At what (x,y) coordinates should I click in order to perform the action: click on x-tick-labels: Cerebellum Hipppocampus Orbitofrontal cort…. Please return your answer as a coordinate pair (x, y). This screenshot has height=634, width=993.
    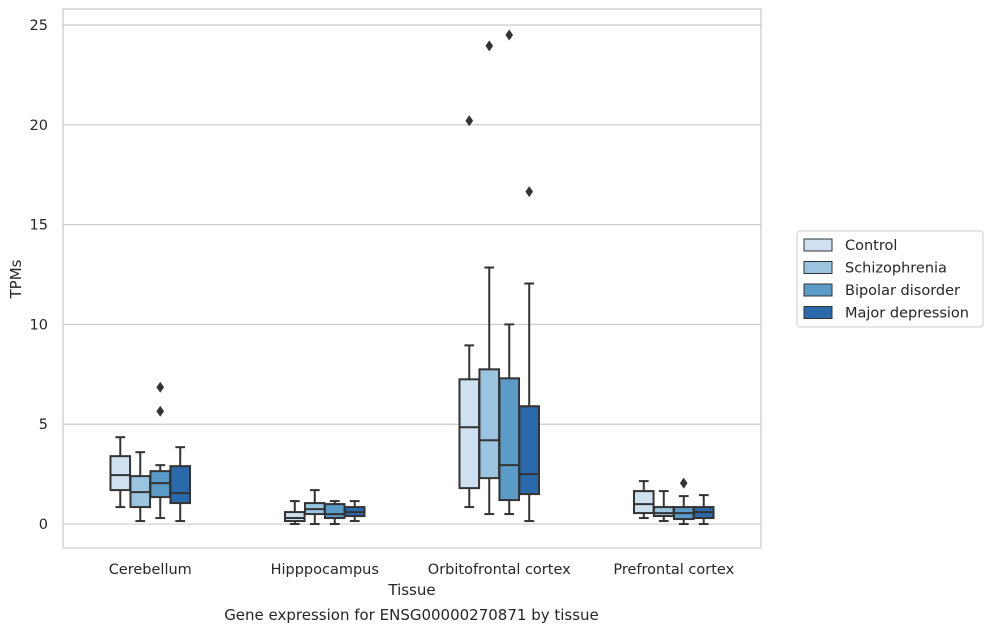
    Looking at the image, I should click on (422, 570).